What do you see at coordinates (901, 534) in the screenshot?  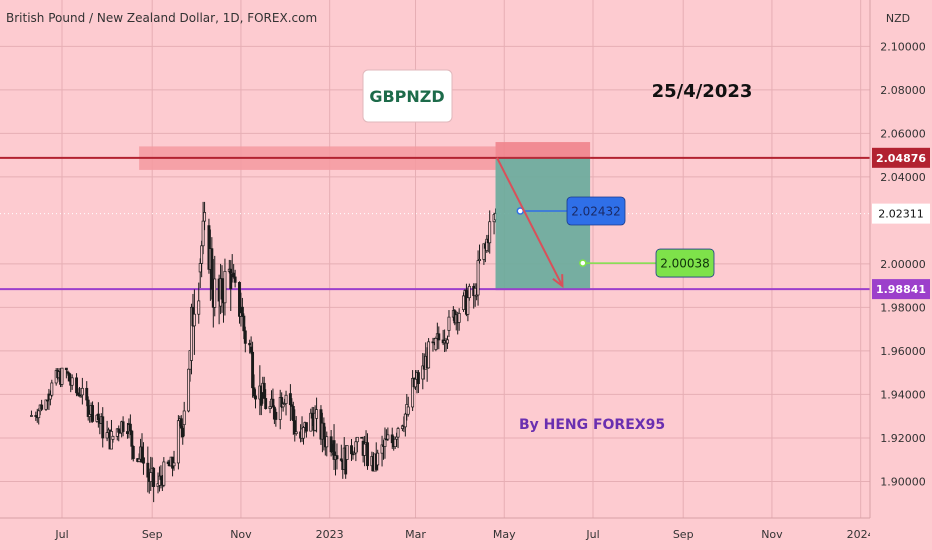 I see `axis-corner` at bounding box center [901, 534].